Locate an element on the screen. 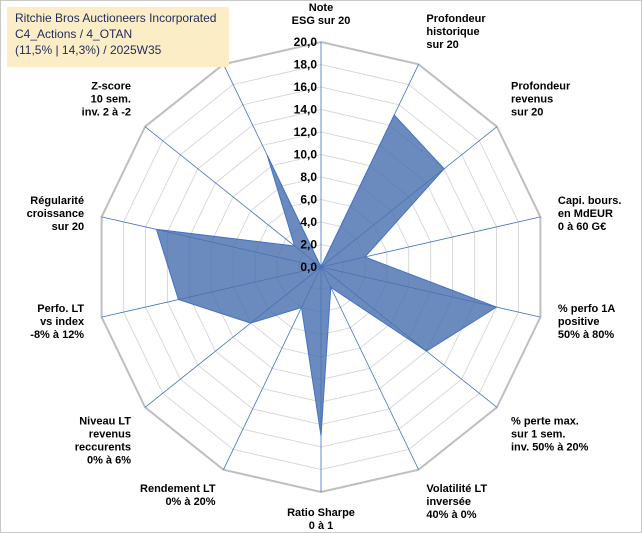  axis-label-line: % perfo 1A is located at coordinates (587, 309).